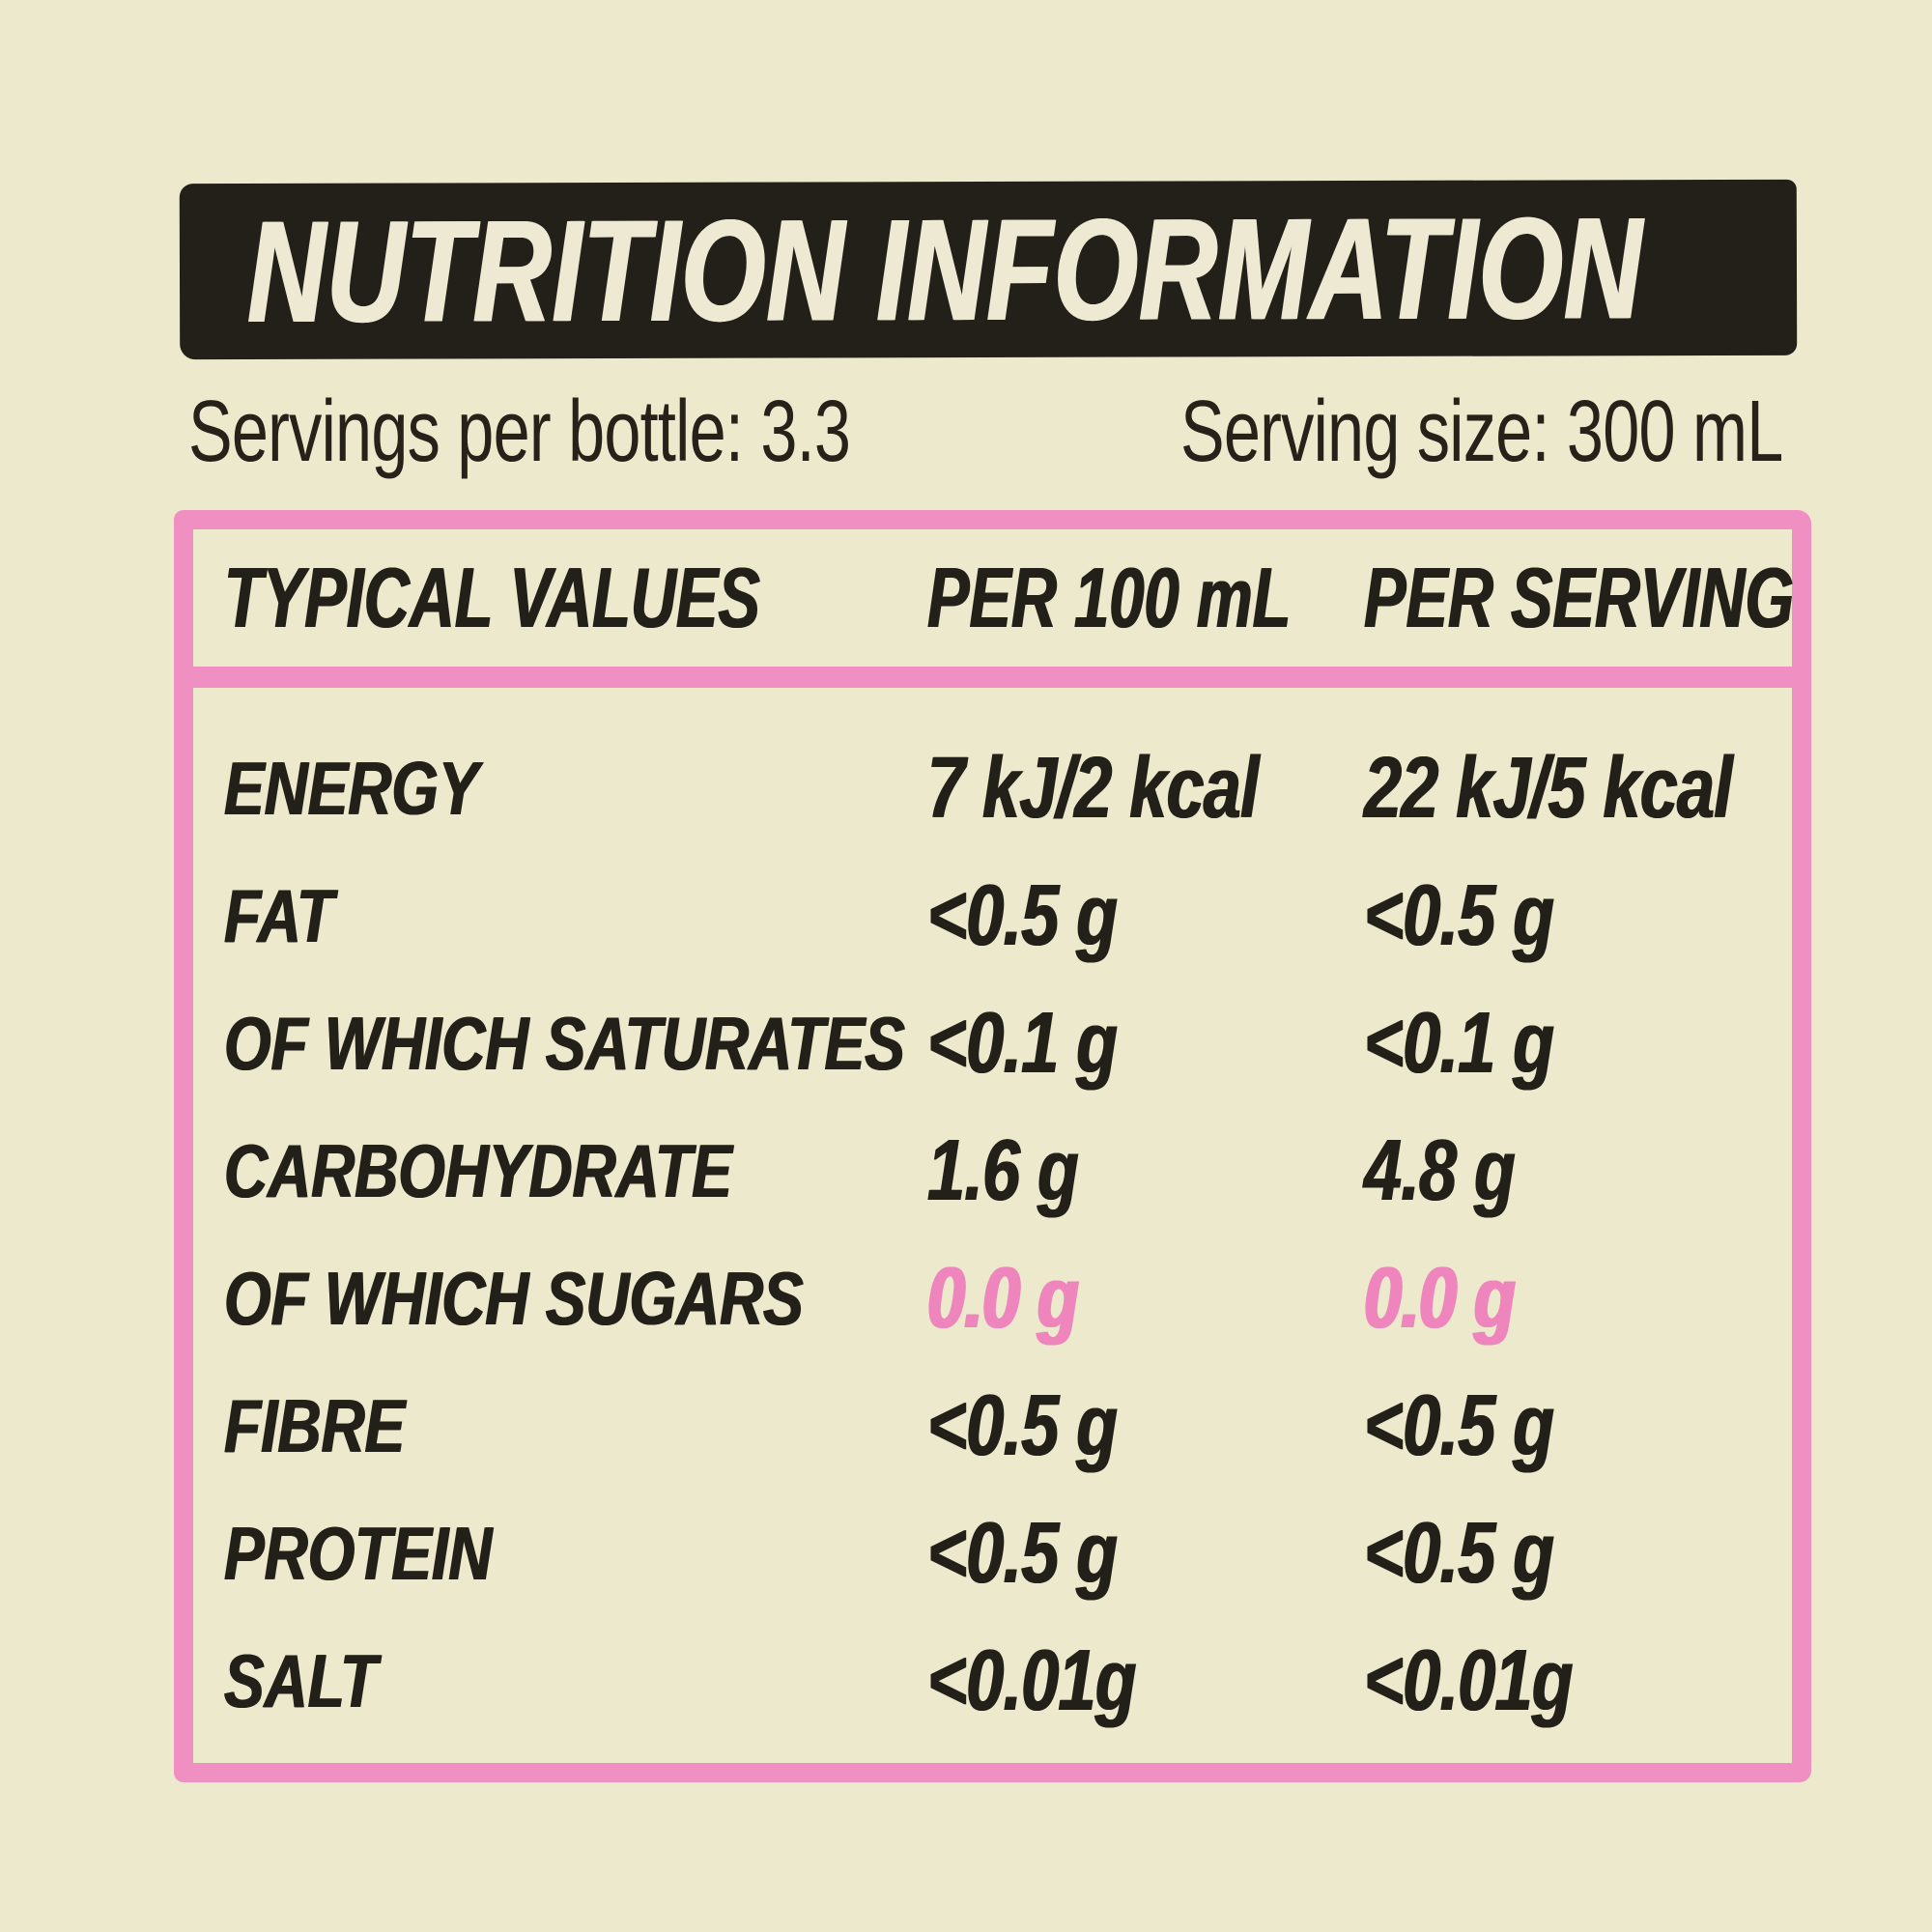  I want to click on table-row-saturates: OF WHICH SATURATES <0.1 g <0.1 g, so click(1008, 1043).